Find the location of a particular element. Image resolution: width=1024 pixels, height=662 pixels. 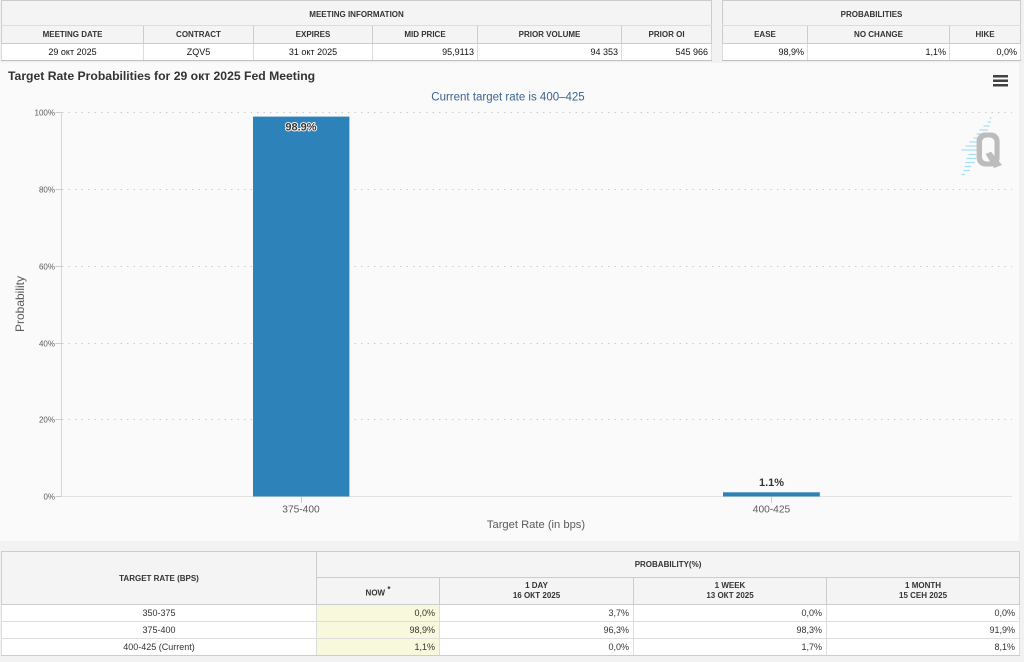

svg-text: 98.9% is located at coordinates (300, 128).